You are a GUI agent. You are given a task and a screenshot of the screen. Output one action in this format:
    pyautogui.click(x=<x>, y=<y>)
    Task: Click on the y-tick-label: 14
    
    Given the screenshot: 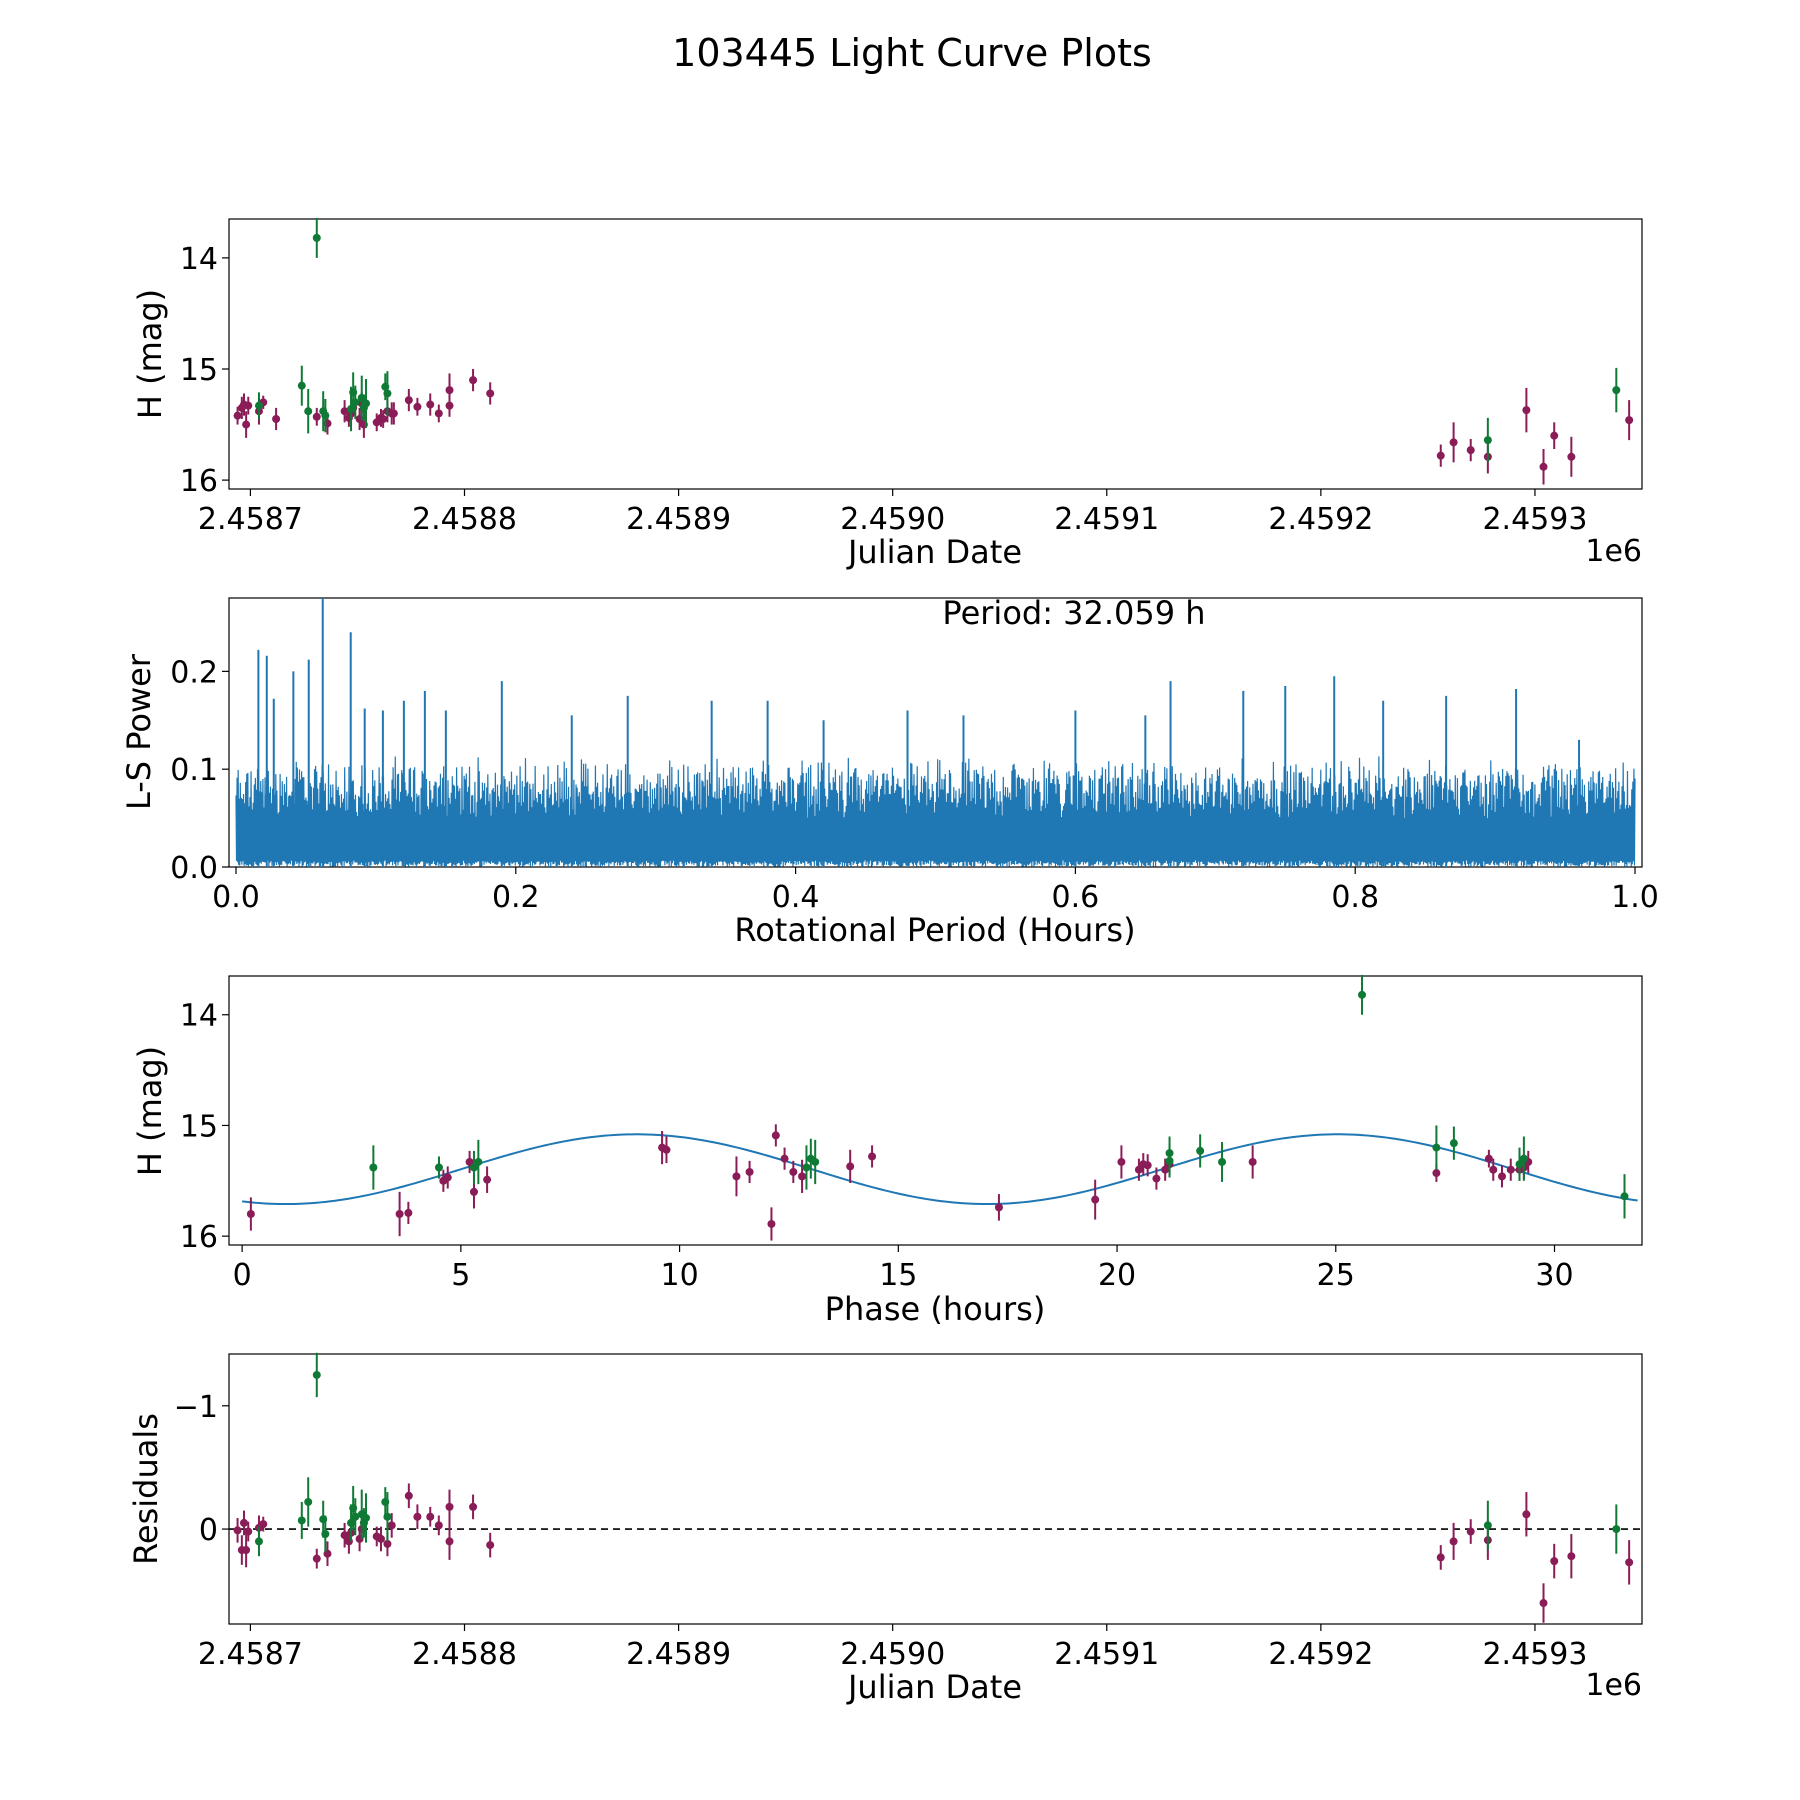 What is the action you would take?
    pyautogui.click(x=199, y=1016)
    